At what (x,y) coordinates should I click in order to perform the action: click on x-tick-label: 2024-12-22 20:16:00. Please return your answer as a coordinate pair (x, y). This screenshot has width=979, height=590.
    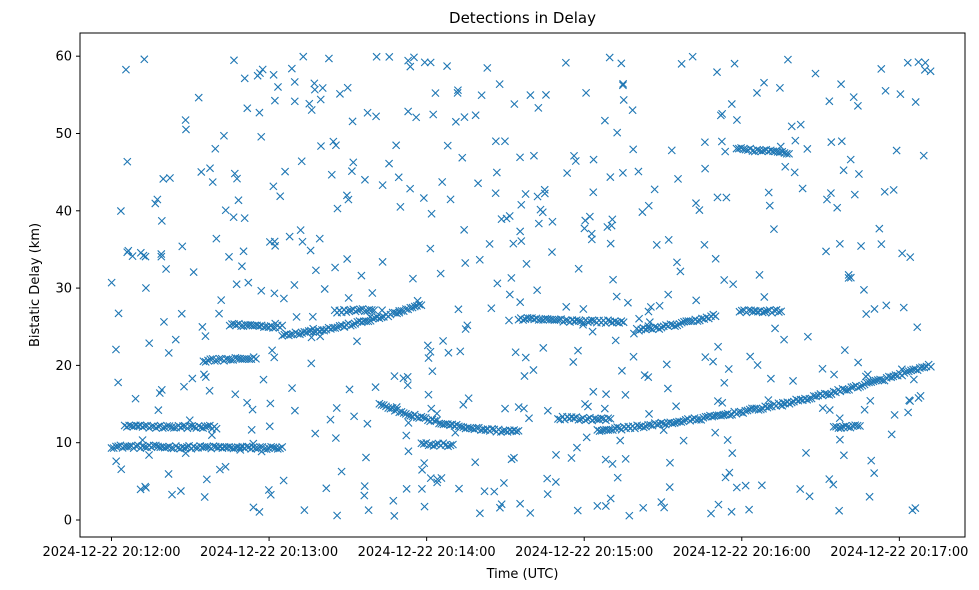
    Looking at the image, I should click on (742, 552).